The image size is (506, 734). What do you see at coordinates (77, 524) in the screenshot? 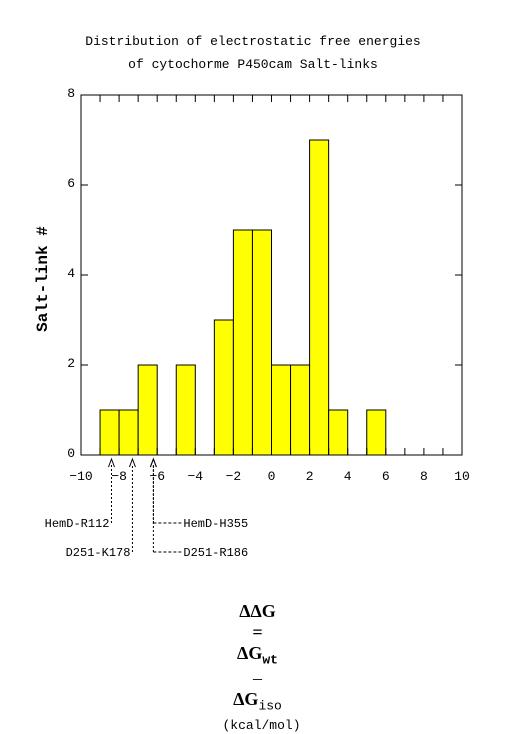
I see `annotation-label-0: HemD-R112` at bounding box center [77, 524].